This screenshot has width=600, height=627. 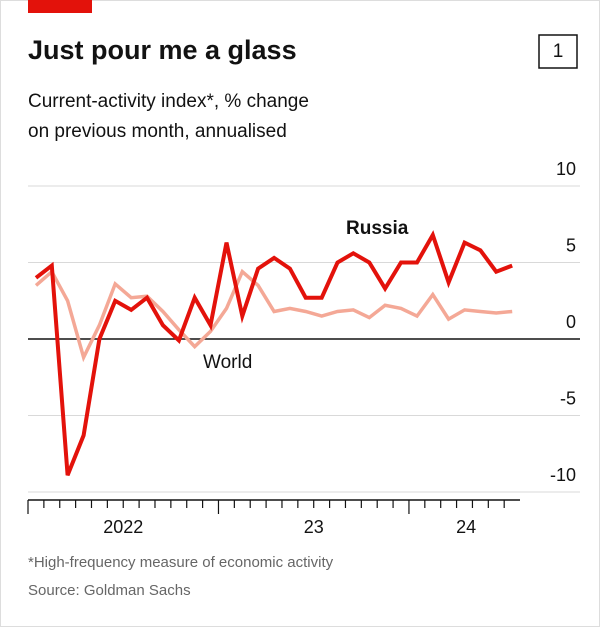 I want to click on y-tick-label: -10, so click(x=563, y=475).